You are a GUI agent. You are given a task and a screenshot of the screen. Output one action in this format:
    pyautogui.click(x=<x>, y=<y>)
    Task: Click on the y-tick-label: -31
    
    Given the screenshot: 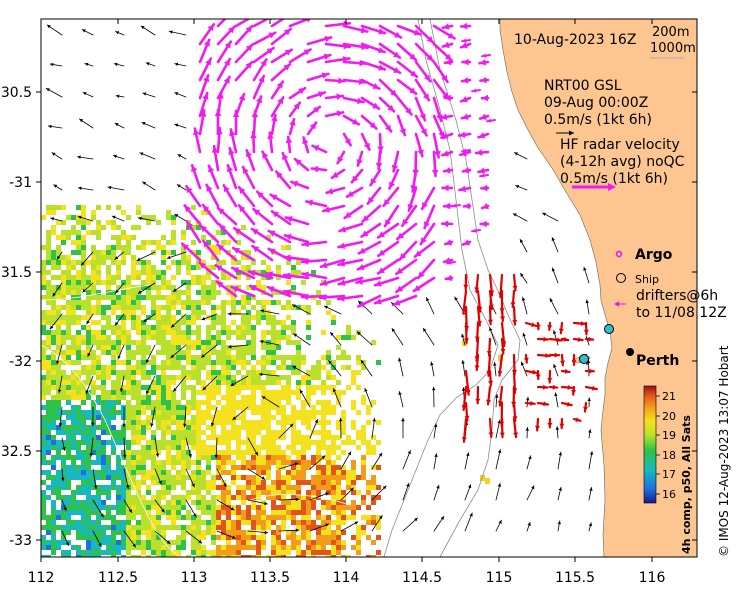 What is the action you would take?
    pyautogui.click(x=20, y=183)
    